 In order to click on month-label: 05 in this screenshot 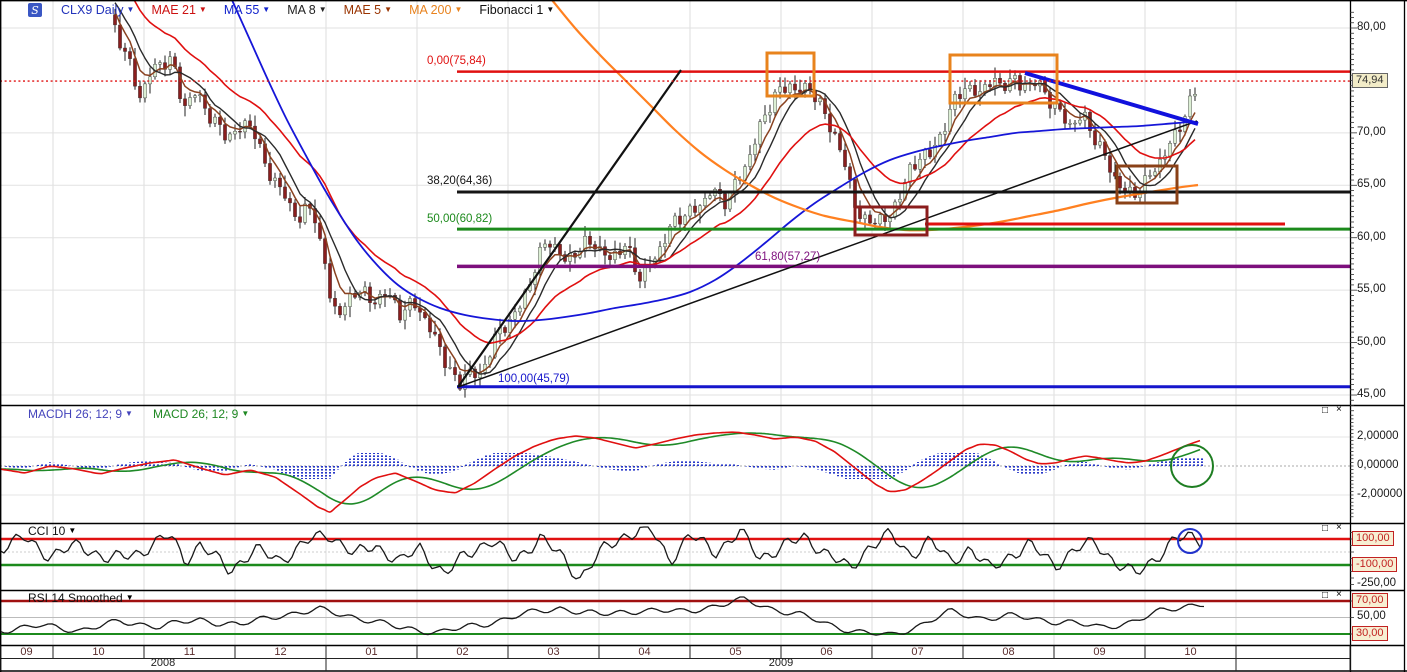, I will do `click(735, 652)`.